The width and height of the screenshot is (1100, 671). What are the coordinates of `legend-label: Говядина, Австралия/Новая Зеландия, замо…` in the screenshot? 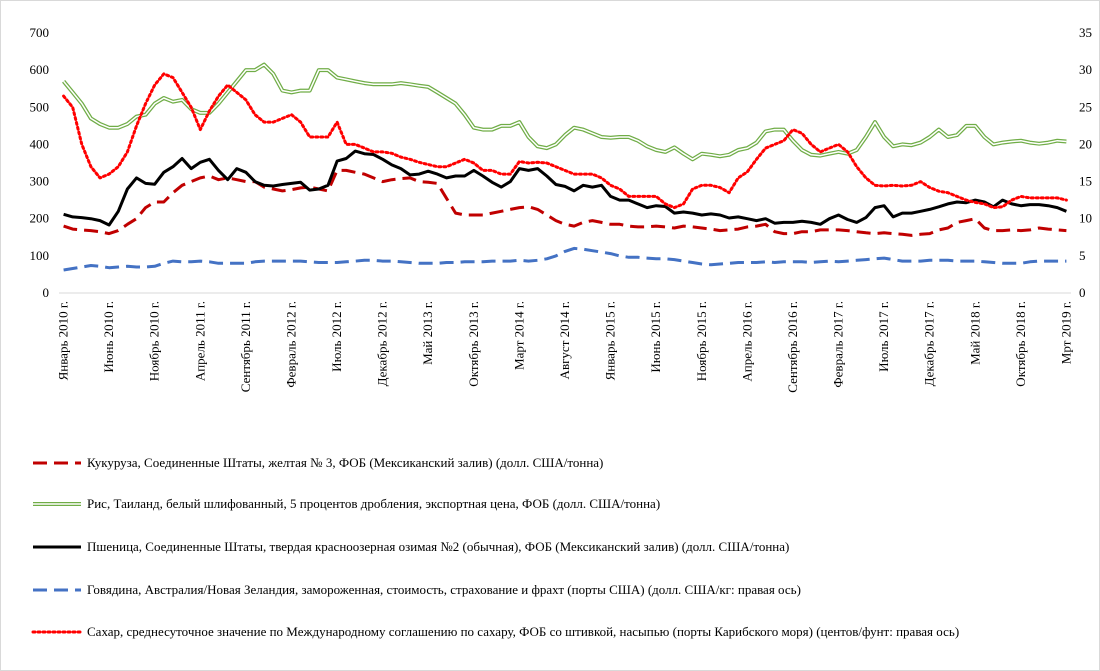 It's located at (444, 589).